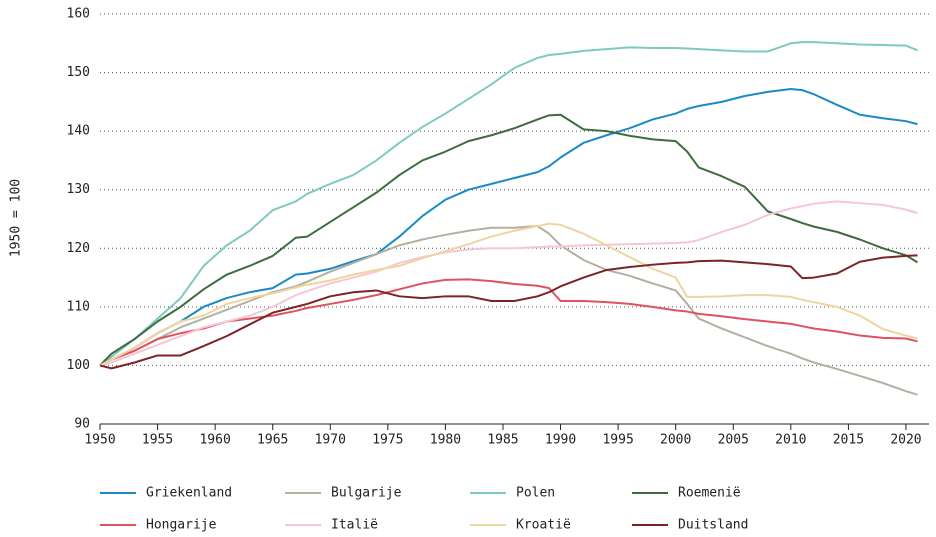 The width and height of the screenshot is (936, 537). I want to click on x-tick-label: 1975, so click(387, 440).